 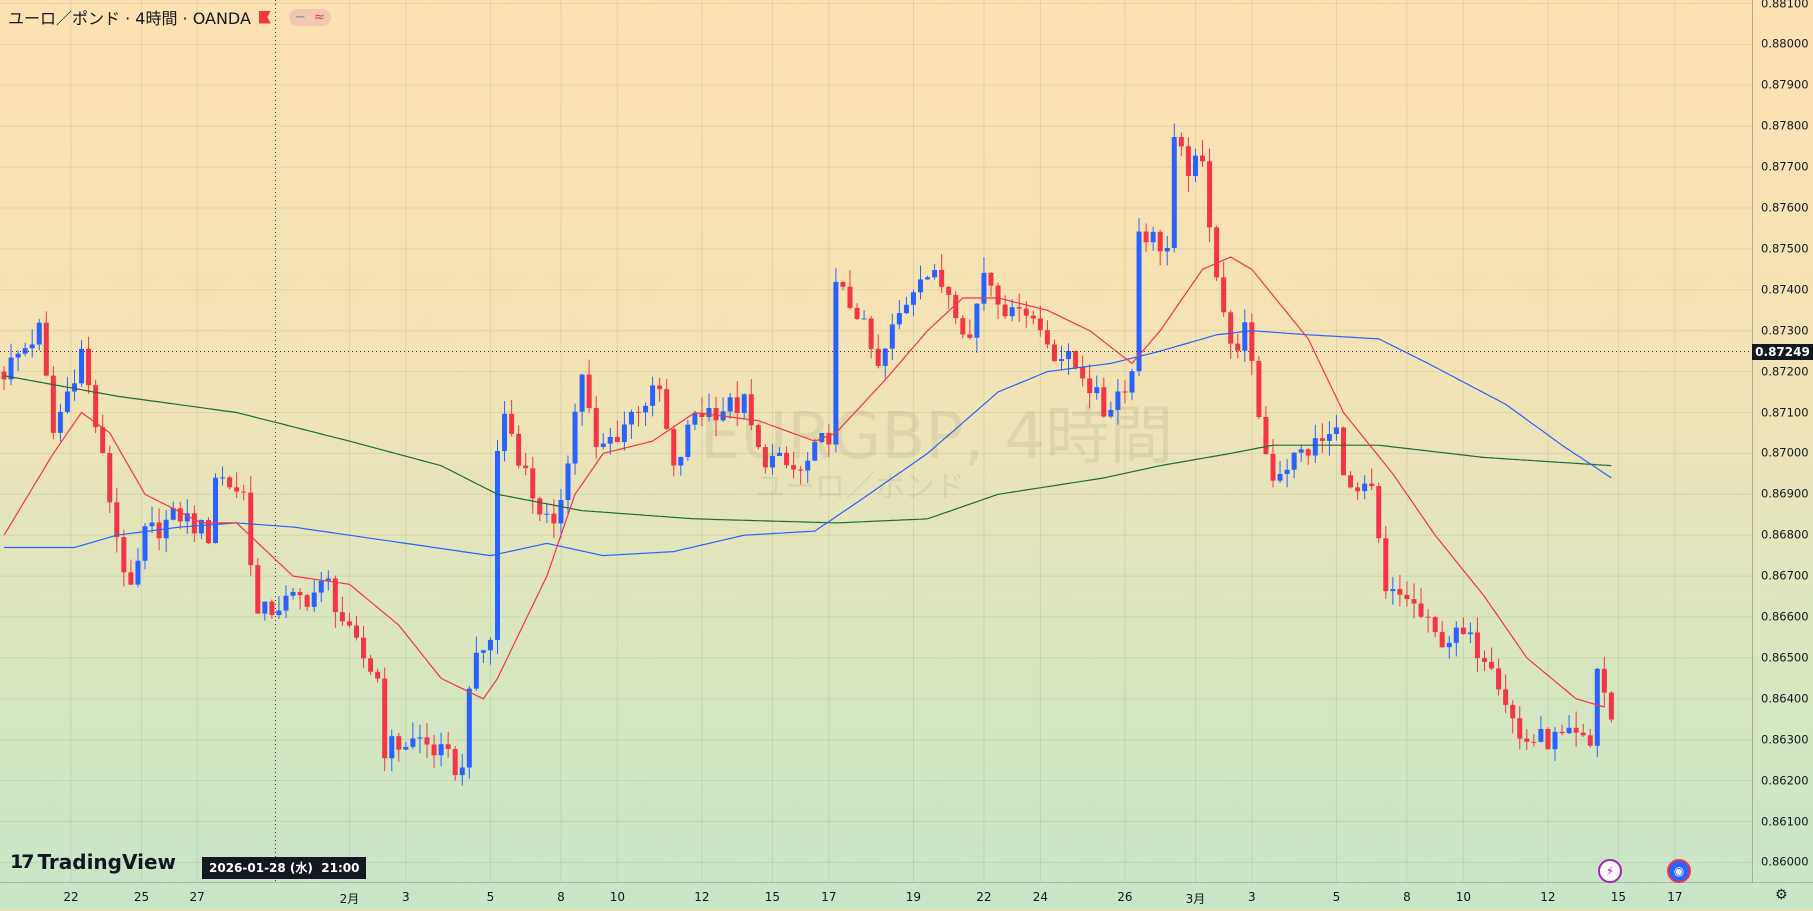 I want to click on globe-icon: ◉, so click(x=1679, y=871).